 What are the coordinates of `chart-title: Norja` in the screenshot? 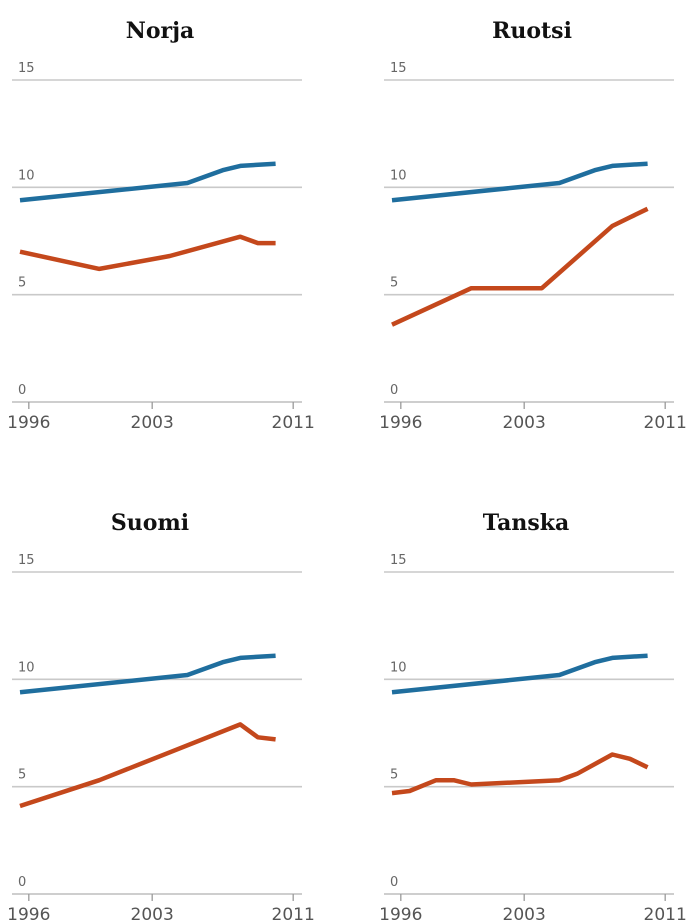 It's located at (160, 31).